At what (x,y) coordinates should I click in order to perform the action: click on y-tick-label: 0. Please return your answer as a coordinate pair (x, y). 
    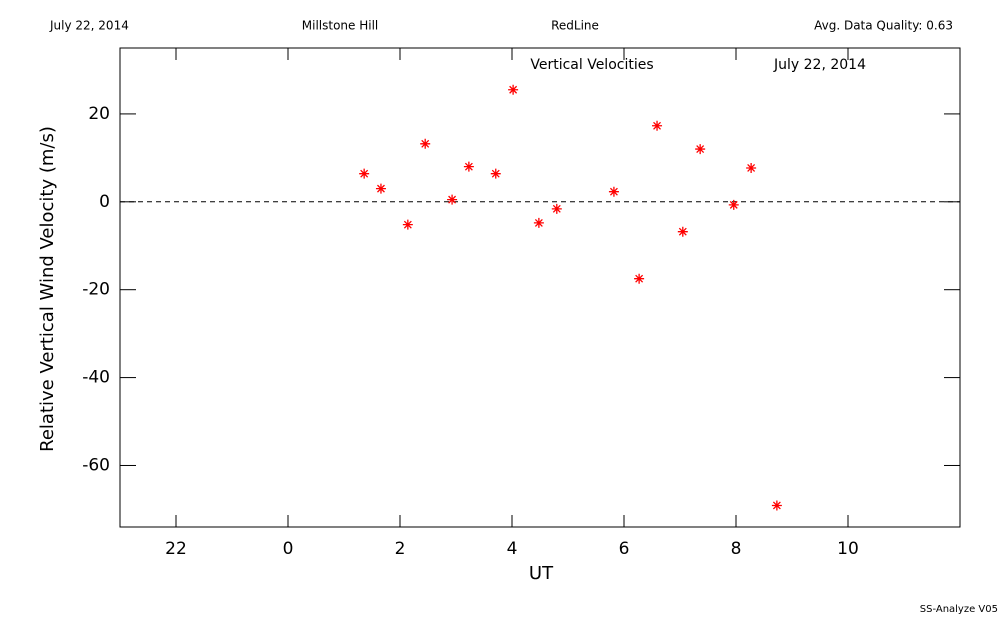
    Looking at the image, I should click on (104, 202).